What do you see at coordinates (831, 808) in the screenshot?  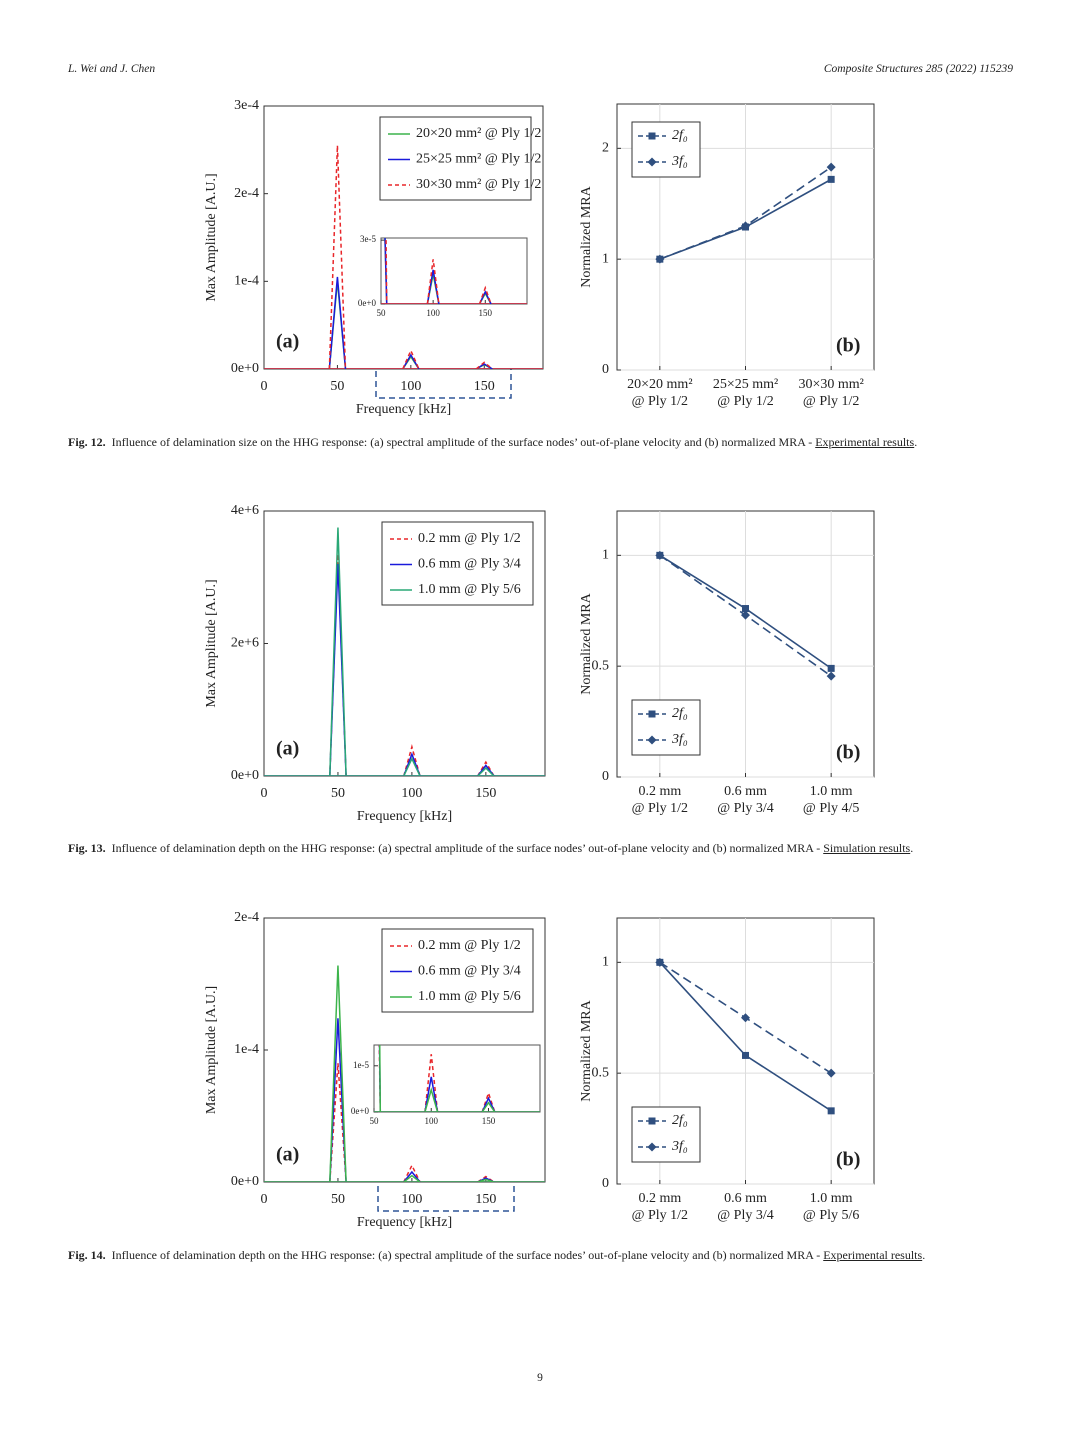 I see `x-tick-label: @ Ply 4/5` at bounding box center [831, 808].